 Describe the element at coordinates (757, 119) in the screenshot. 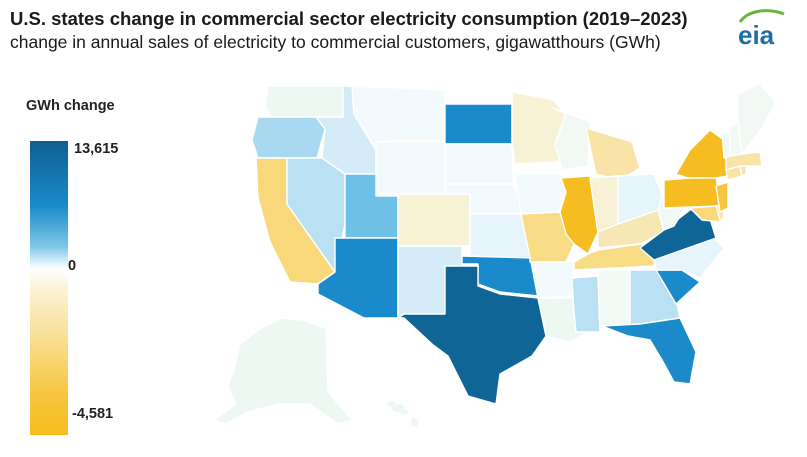

I see `state-me` at that location.